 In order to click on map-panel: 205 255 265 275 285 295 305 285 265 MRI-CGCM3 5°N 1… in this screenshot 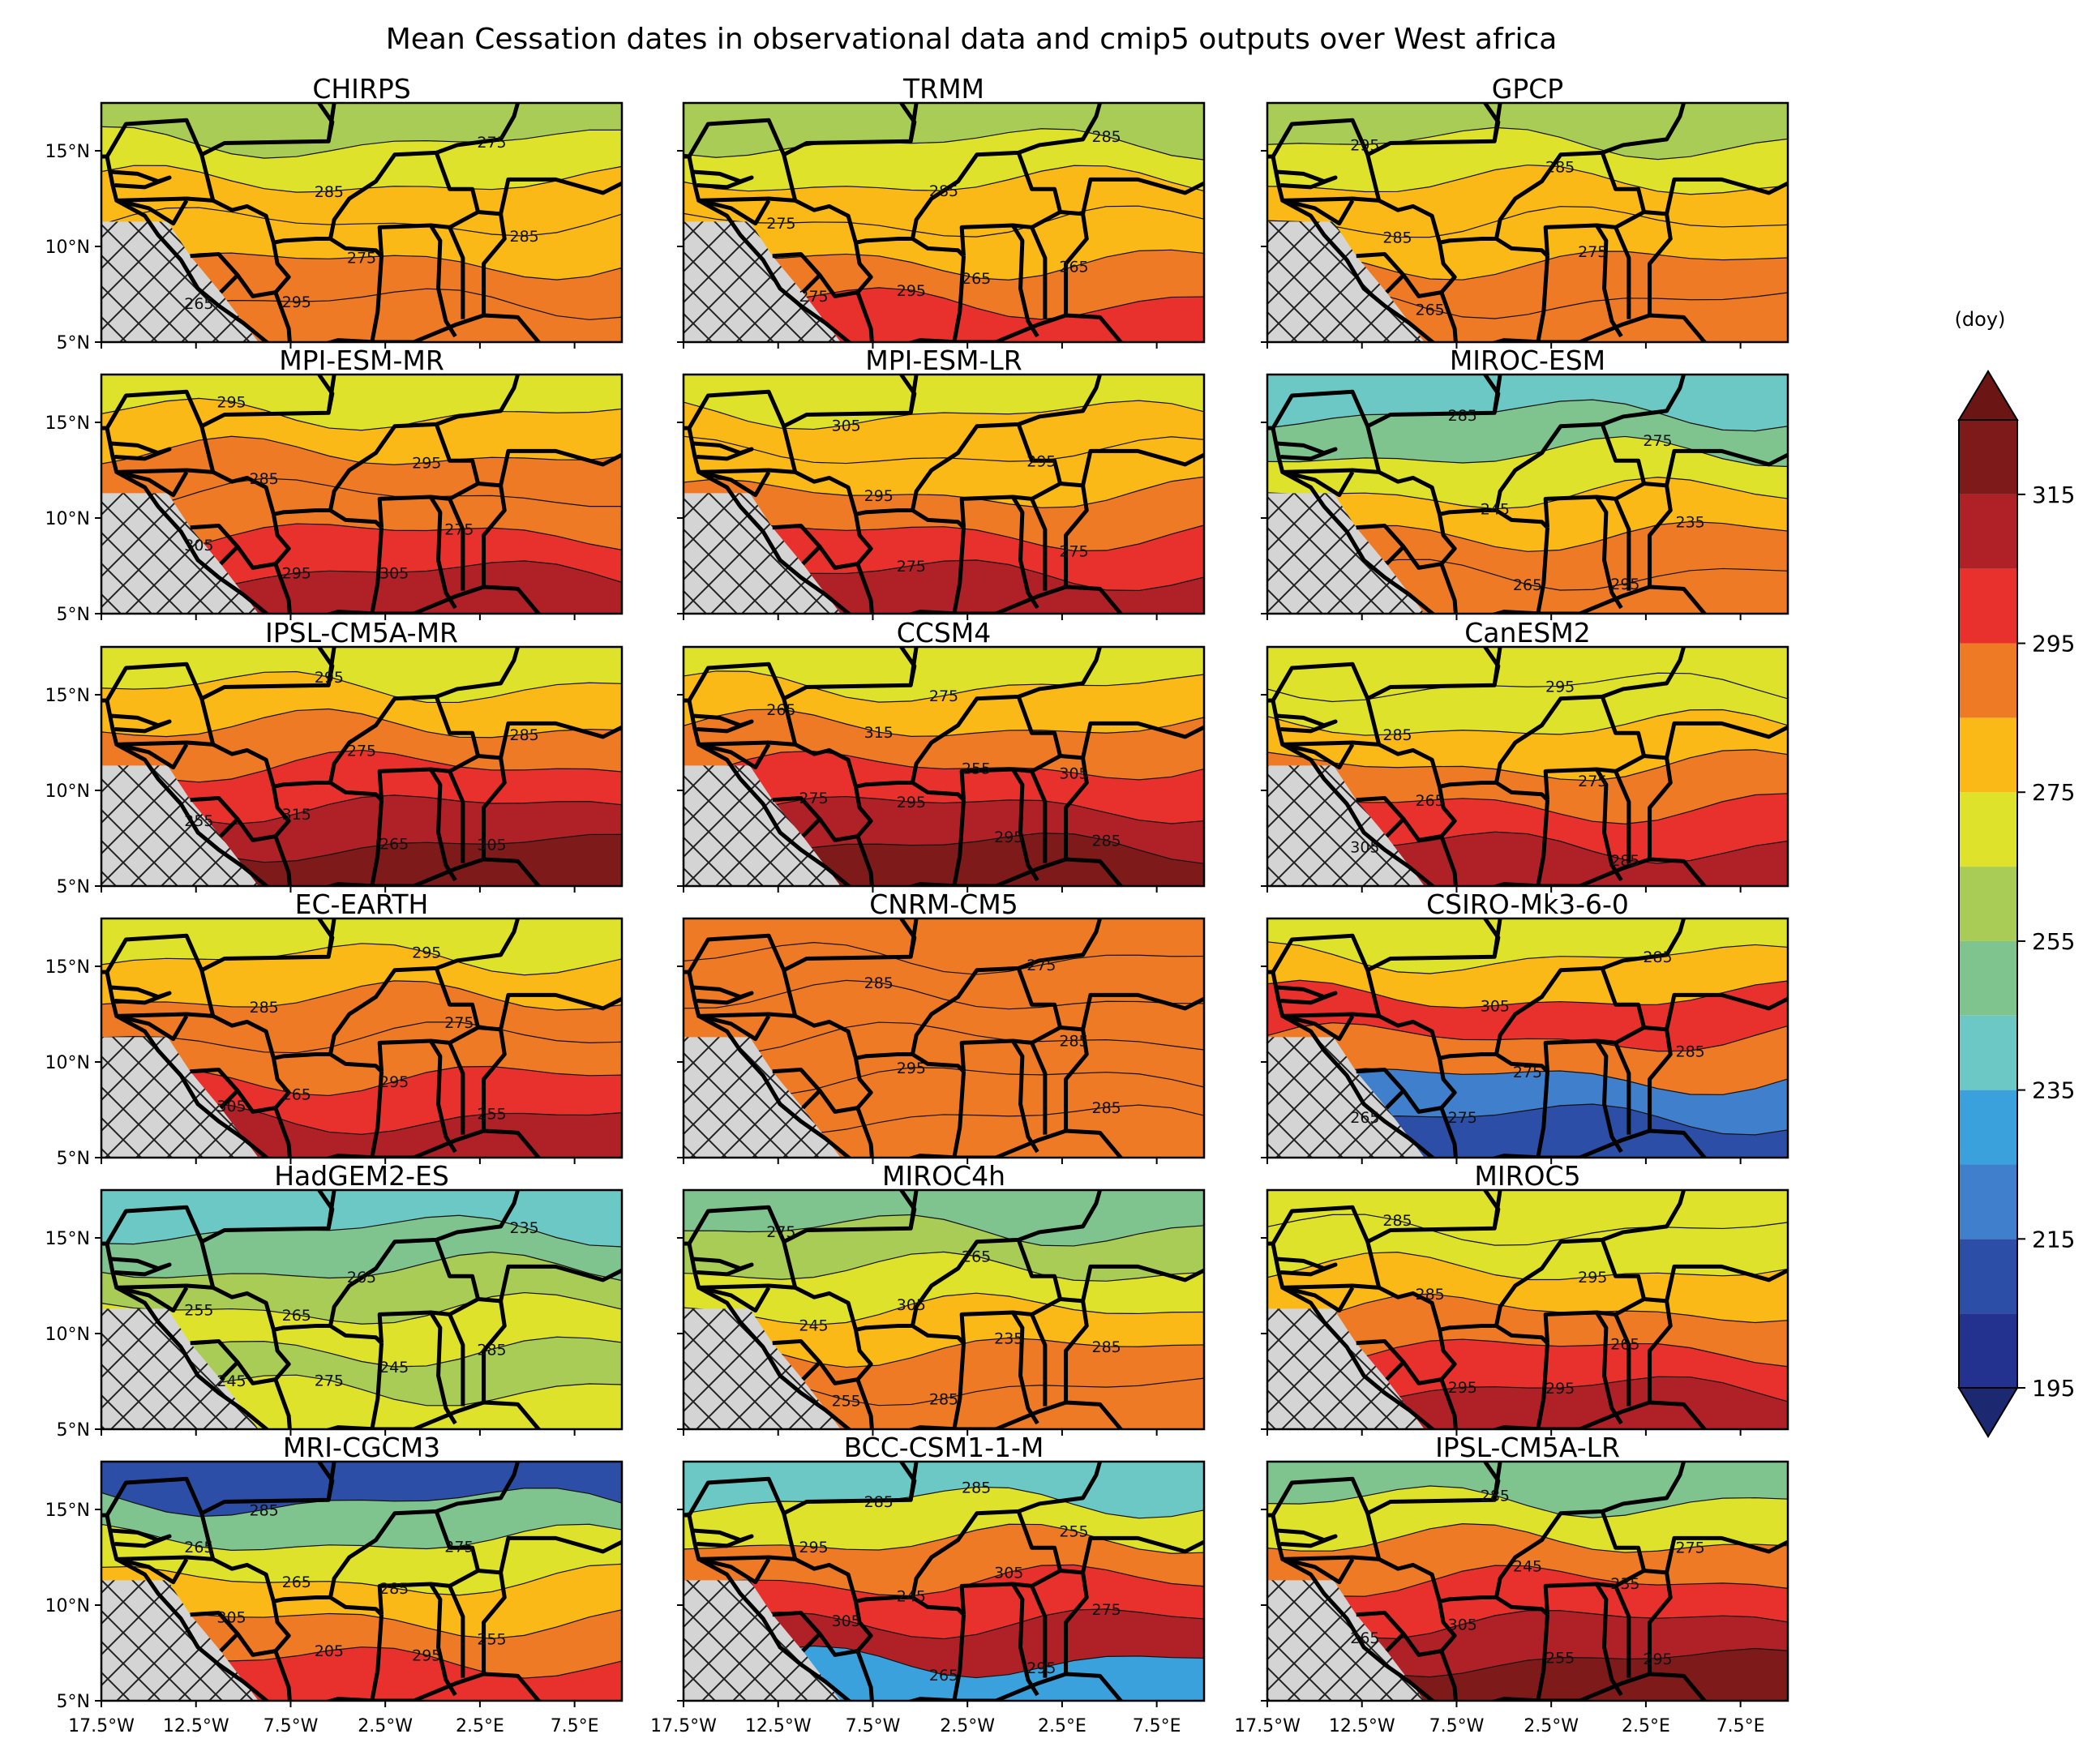, I will do `click(334, 1584)`.